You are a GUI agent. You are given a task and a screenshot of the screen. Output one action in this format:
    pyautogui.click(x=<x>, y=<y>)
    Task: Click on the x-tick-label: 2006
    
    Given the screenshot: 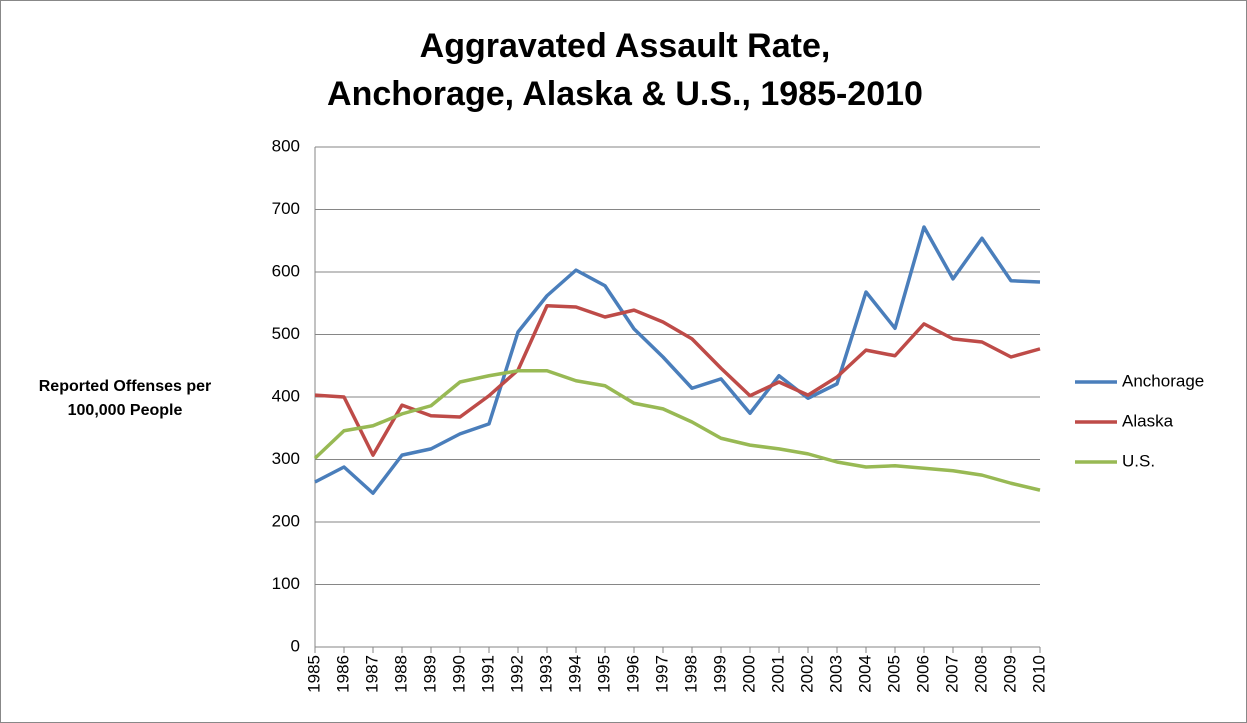 What is the action you would take?
    pyautogui.click(x=922, y=674)
    